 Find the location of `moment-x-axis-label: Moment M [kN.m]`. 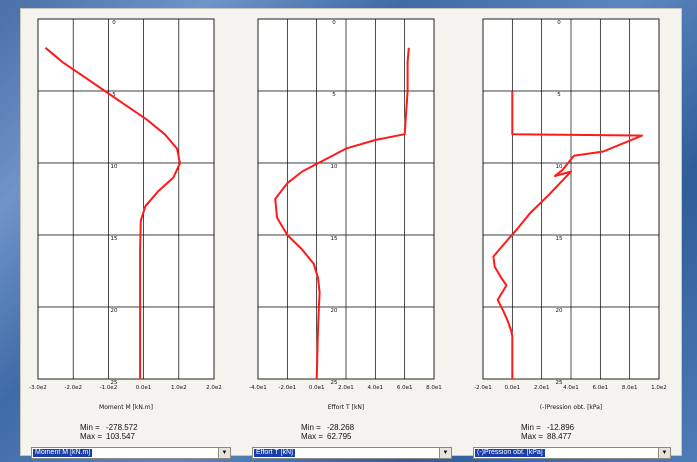

moment-x-axis-label: Moment M [kN.m] is located at coordinates (126, 407).